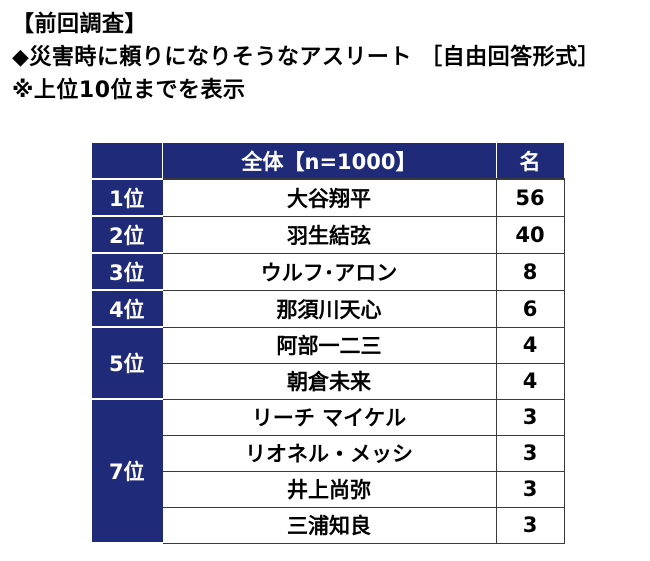  I want to click on table-header-row: 全体【n=1000】 名, so click(328, 161).